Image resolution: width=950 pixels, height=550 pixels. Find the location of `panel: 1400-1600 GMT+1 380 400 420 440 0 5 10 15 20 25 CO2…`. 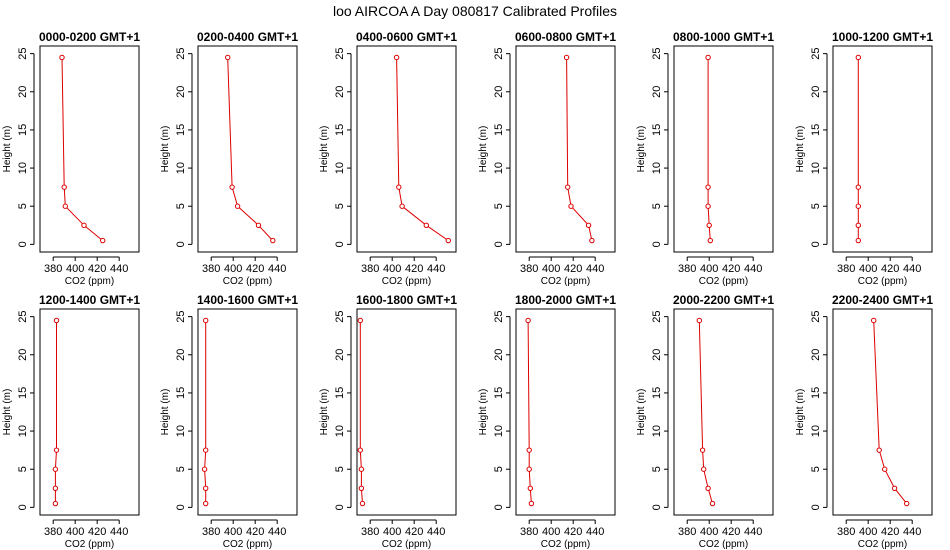

panel: 1400-1600 GMT+1 380 400 420 440 0 5 10 15 20 25 CO2… is located at coordinates (229, 421).